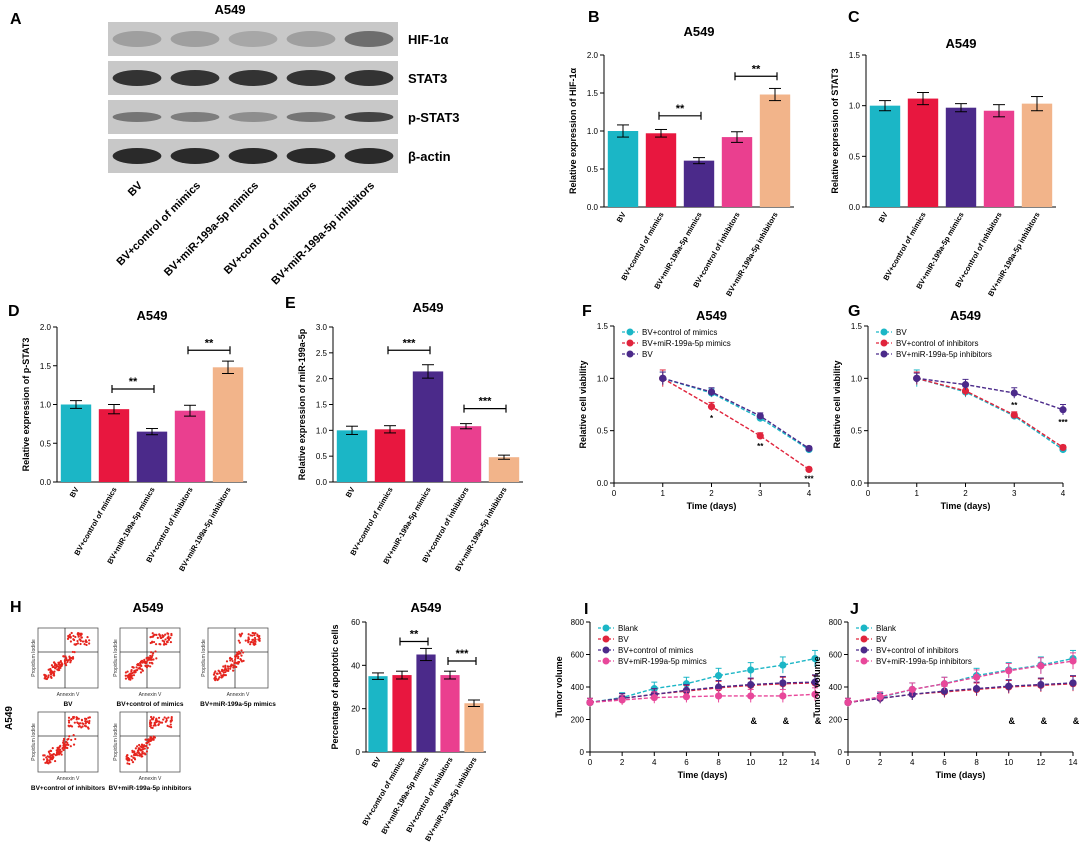 This screenshot has height=855, width=1084. Describe the element at coordinates (376, 763) in the screenshot. I see `x-tick-label: BV` at that location.